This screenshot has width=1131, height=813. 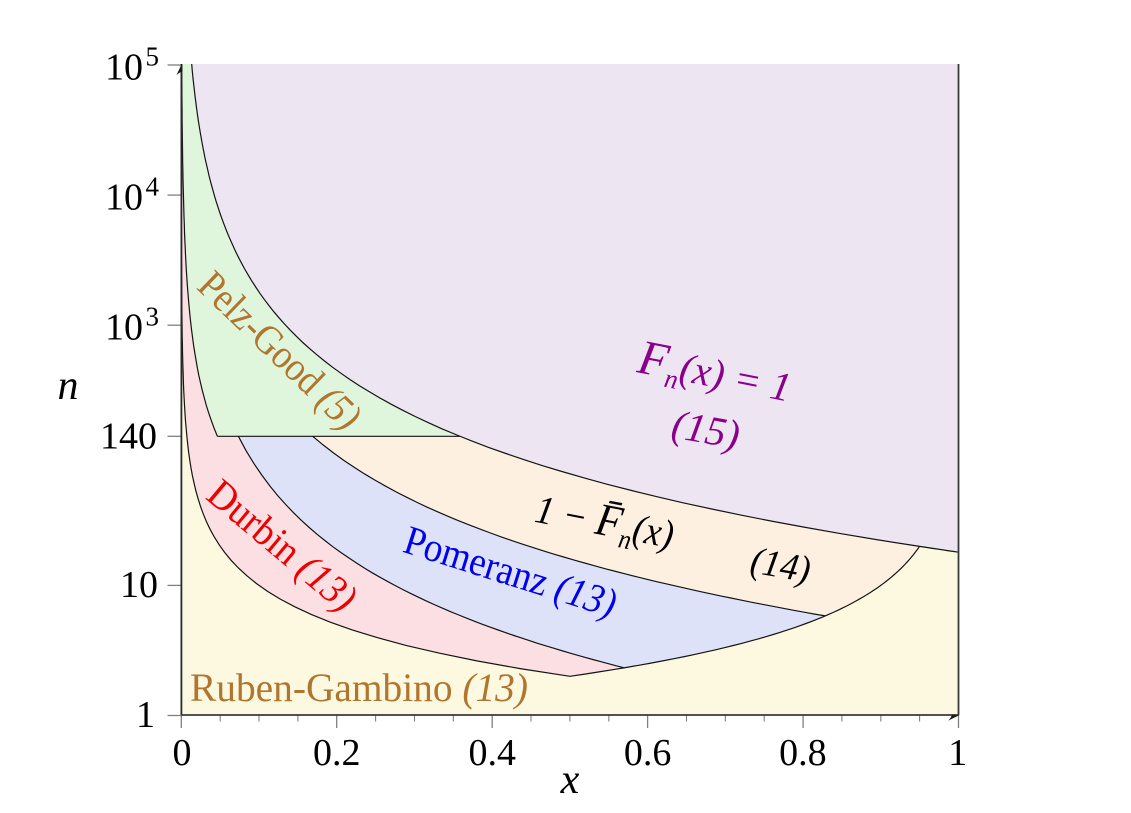 What do you see at coordinates (570, 780) in the screenshot?
I see `svg-text: x` at bounding box center [570, 780].